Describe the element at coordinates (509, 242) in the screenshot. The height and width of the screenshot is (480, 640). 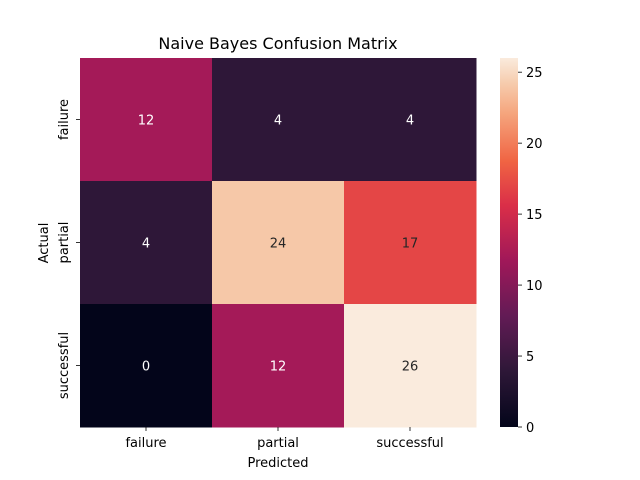
I see `colorbar-gradient` at that location.